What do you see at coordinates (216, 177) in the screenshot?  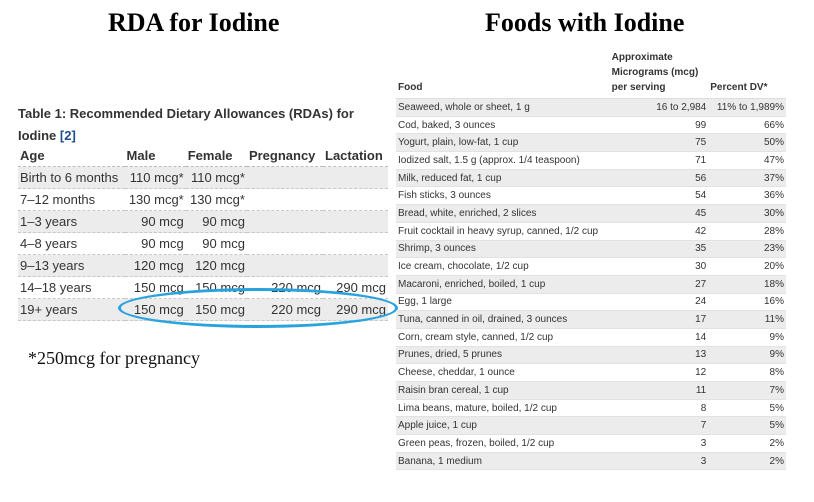 I see `rda-cell-female: 110 mcg*` at bounding box center [216, 177].